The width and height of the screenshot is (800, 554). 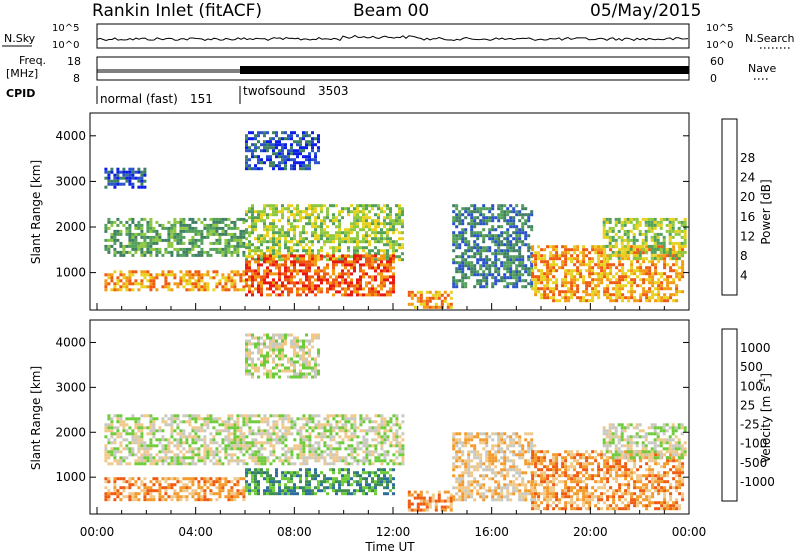 I want to click on nave-label: Nave, so click(x=762, y=68).